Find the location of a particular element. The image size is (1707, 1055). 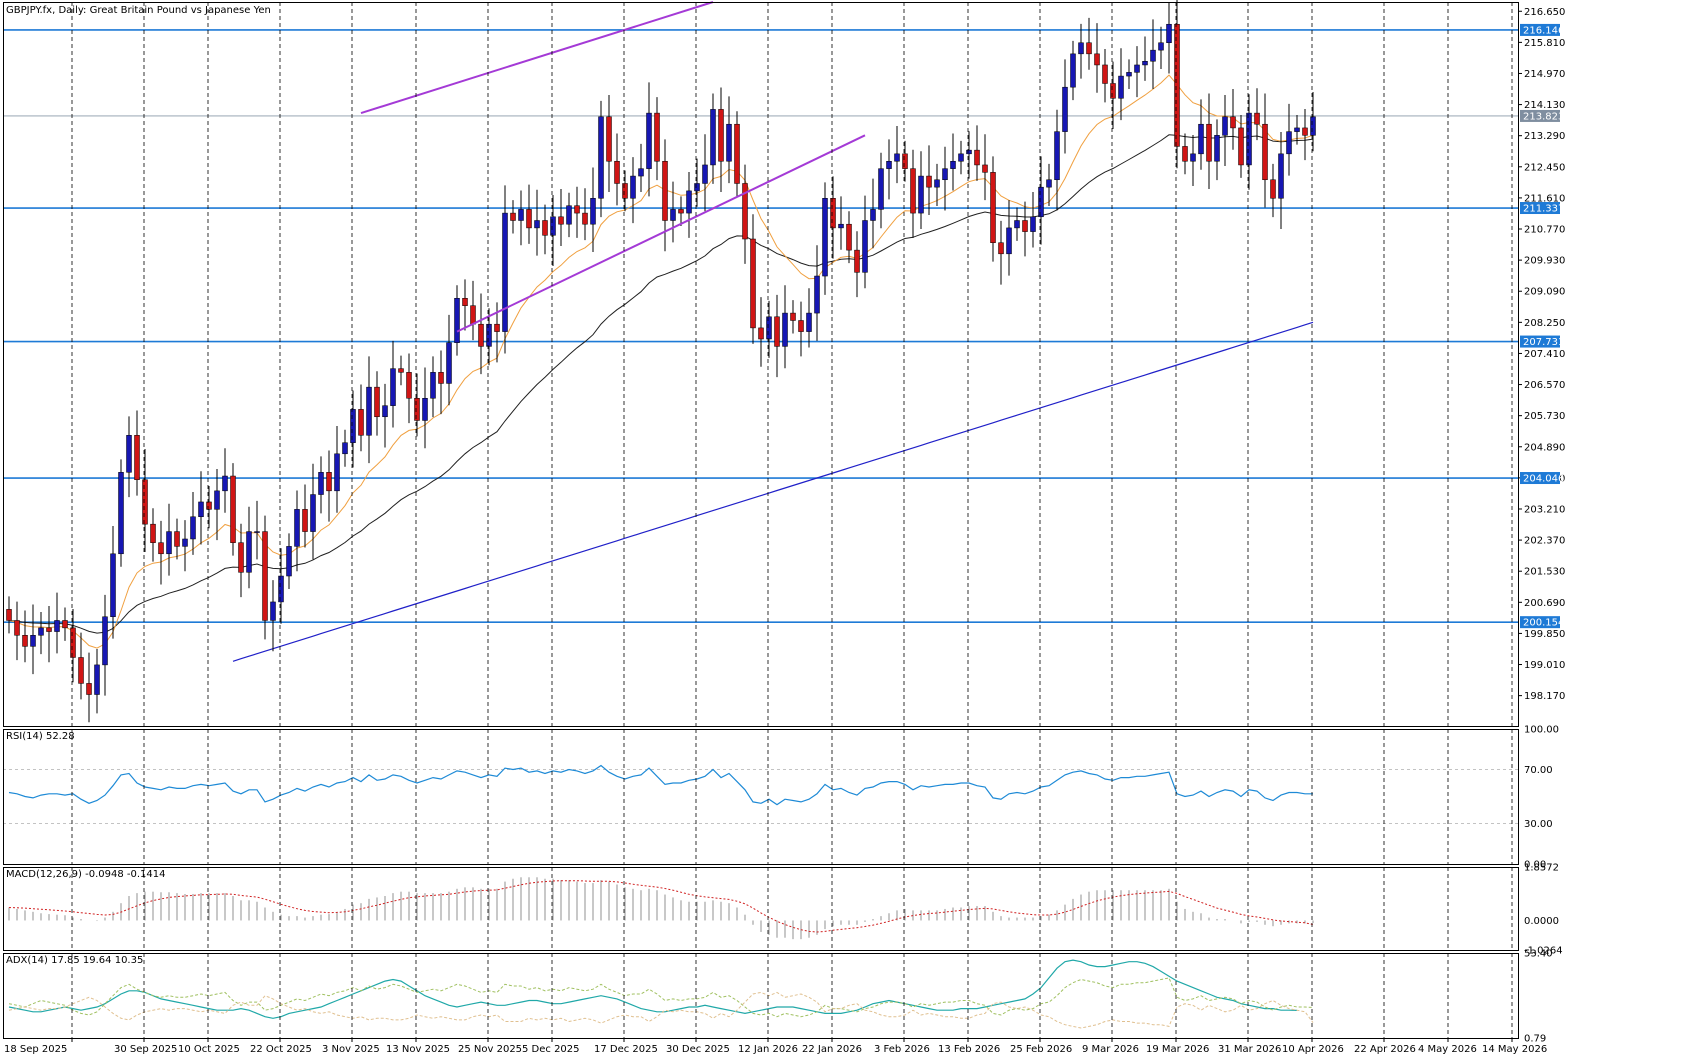

trend-channel-line is located at coordinates (661, 233).